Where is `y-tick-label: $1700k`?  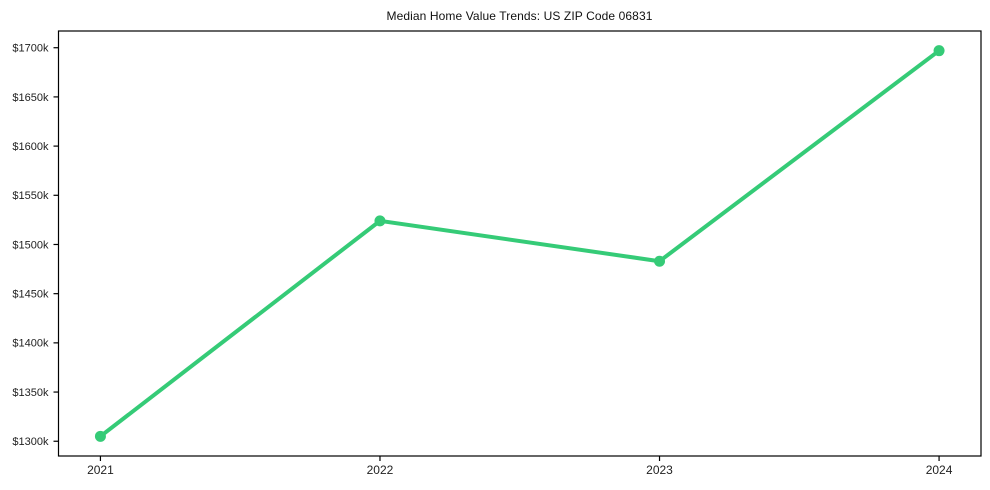
y-tick-label: $1700k is located at coordinates (30, 49).